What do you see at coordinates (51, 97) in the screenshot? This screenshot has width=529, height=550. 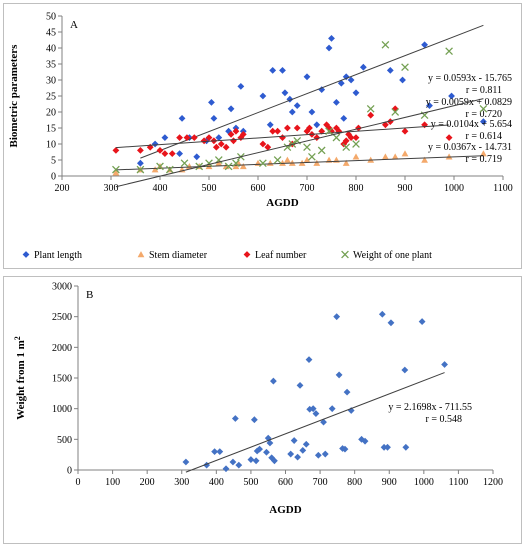 I see `y-tick-label: 25` at bounding box center [51, 97].